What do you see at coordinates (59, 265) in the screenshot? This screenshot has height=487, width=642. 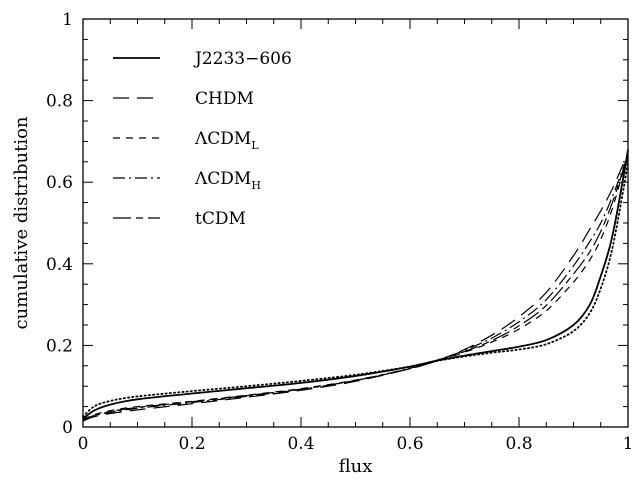 I see `y-tick-label: 0.4` at bounding box center [59, 265].